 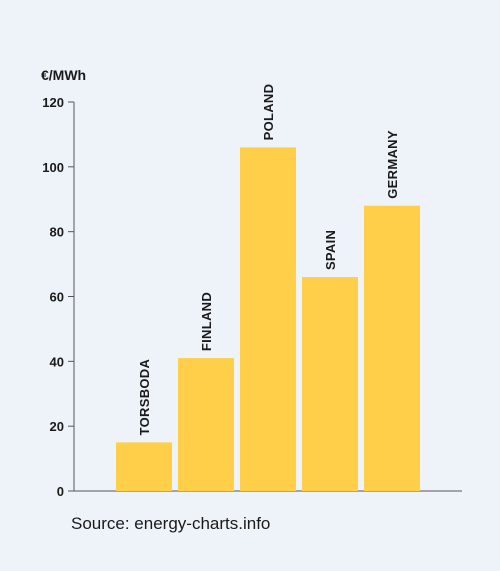 I want to click on y-tick-label-4: 80, so click(x=57, y=232).